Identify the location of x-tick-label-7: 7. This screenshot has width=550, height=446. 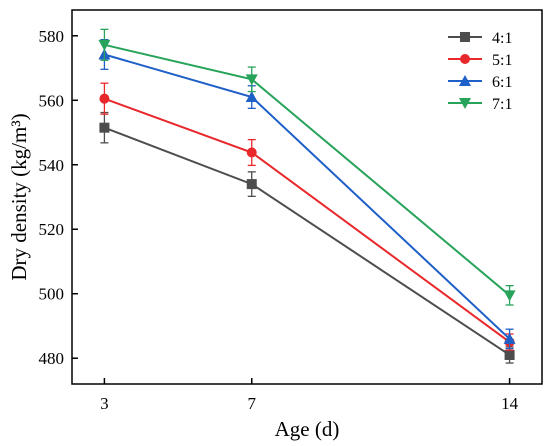
(251, 403).